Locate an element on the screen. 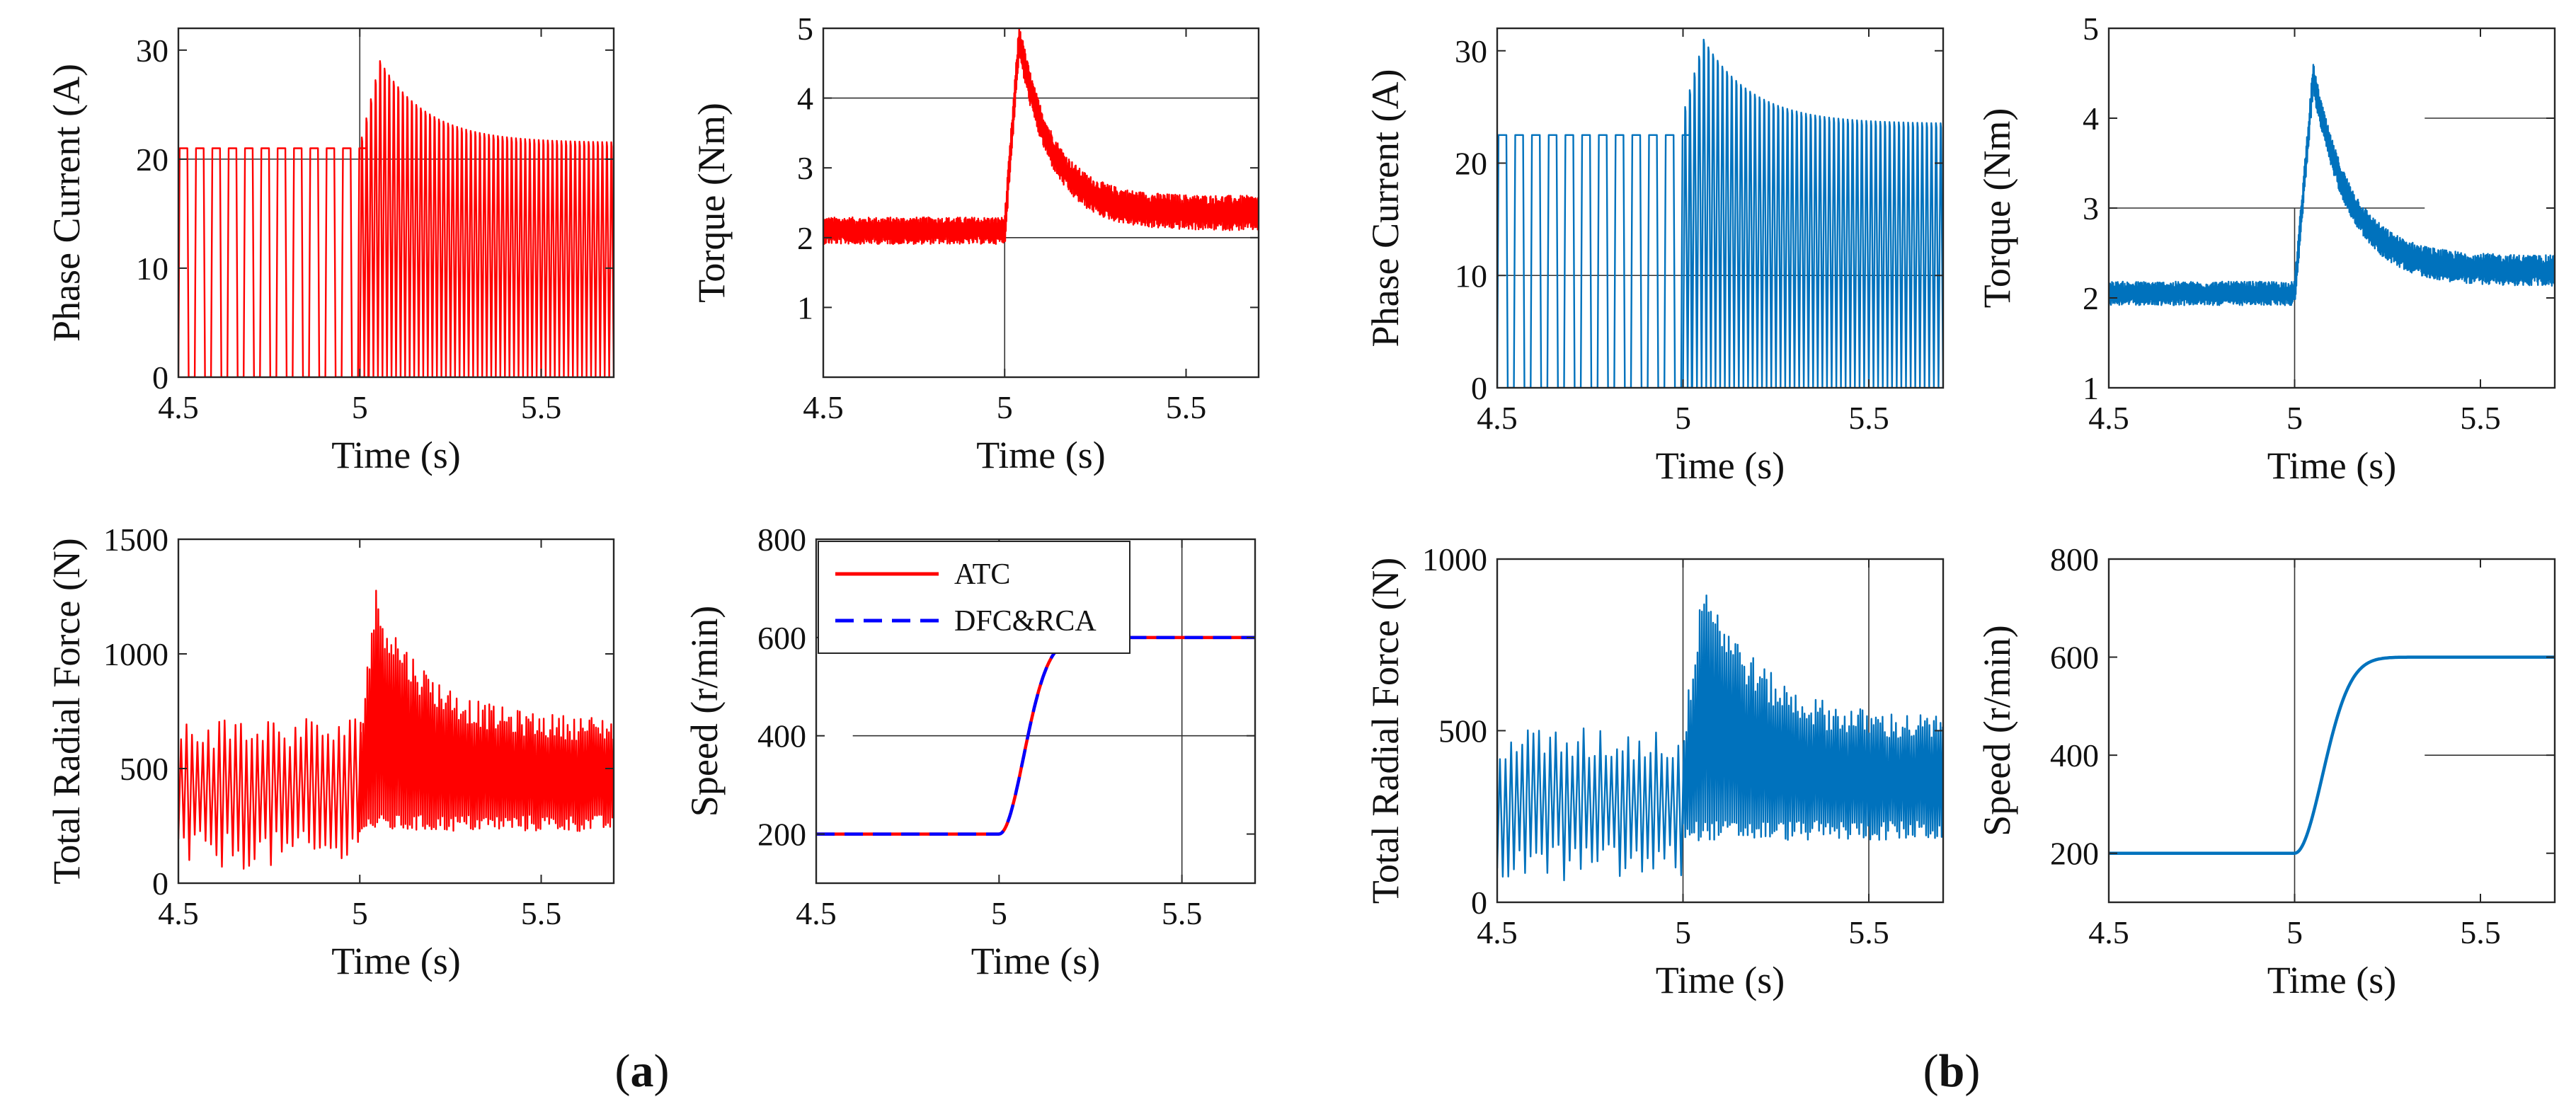 This screenshot has width=2576, height=1116. chart-b-speed: 4.5 5 5.5 200 400 600 800 Time (s) Speed (r/min) is located at coordinates (2266, 771).